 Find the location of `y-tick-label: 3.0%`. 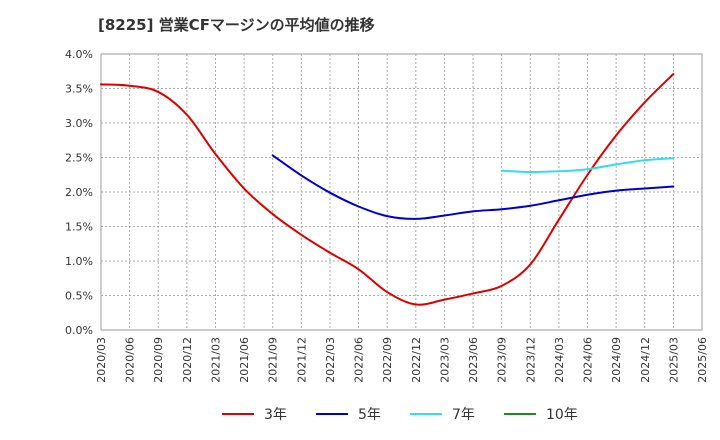

y-tick-label: 3.0% is located at coordinates (79, 123).